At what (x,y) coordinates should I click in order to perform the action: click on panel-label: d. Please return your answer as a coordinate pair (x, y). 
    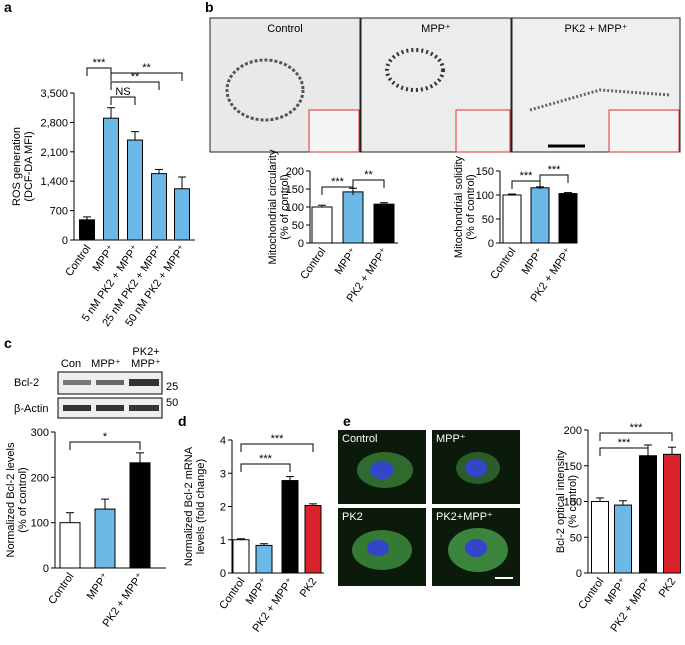
    Looking at the image, I should click on (182, 421).